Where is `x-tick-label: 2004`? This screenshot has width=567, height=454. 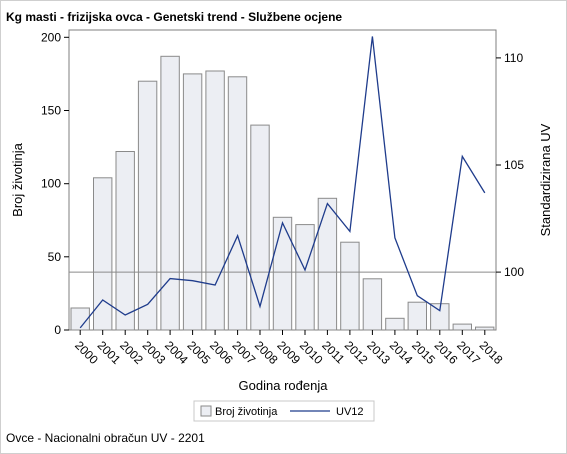
x-tick-label: 2004 is located at coordinates (176, 352).